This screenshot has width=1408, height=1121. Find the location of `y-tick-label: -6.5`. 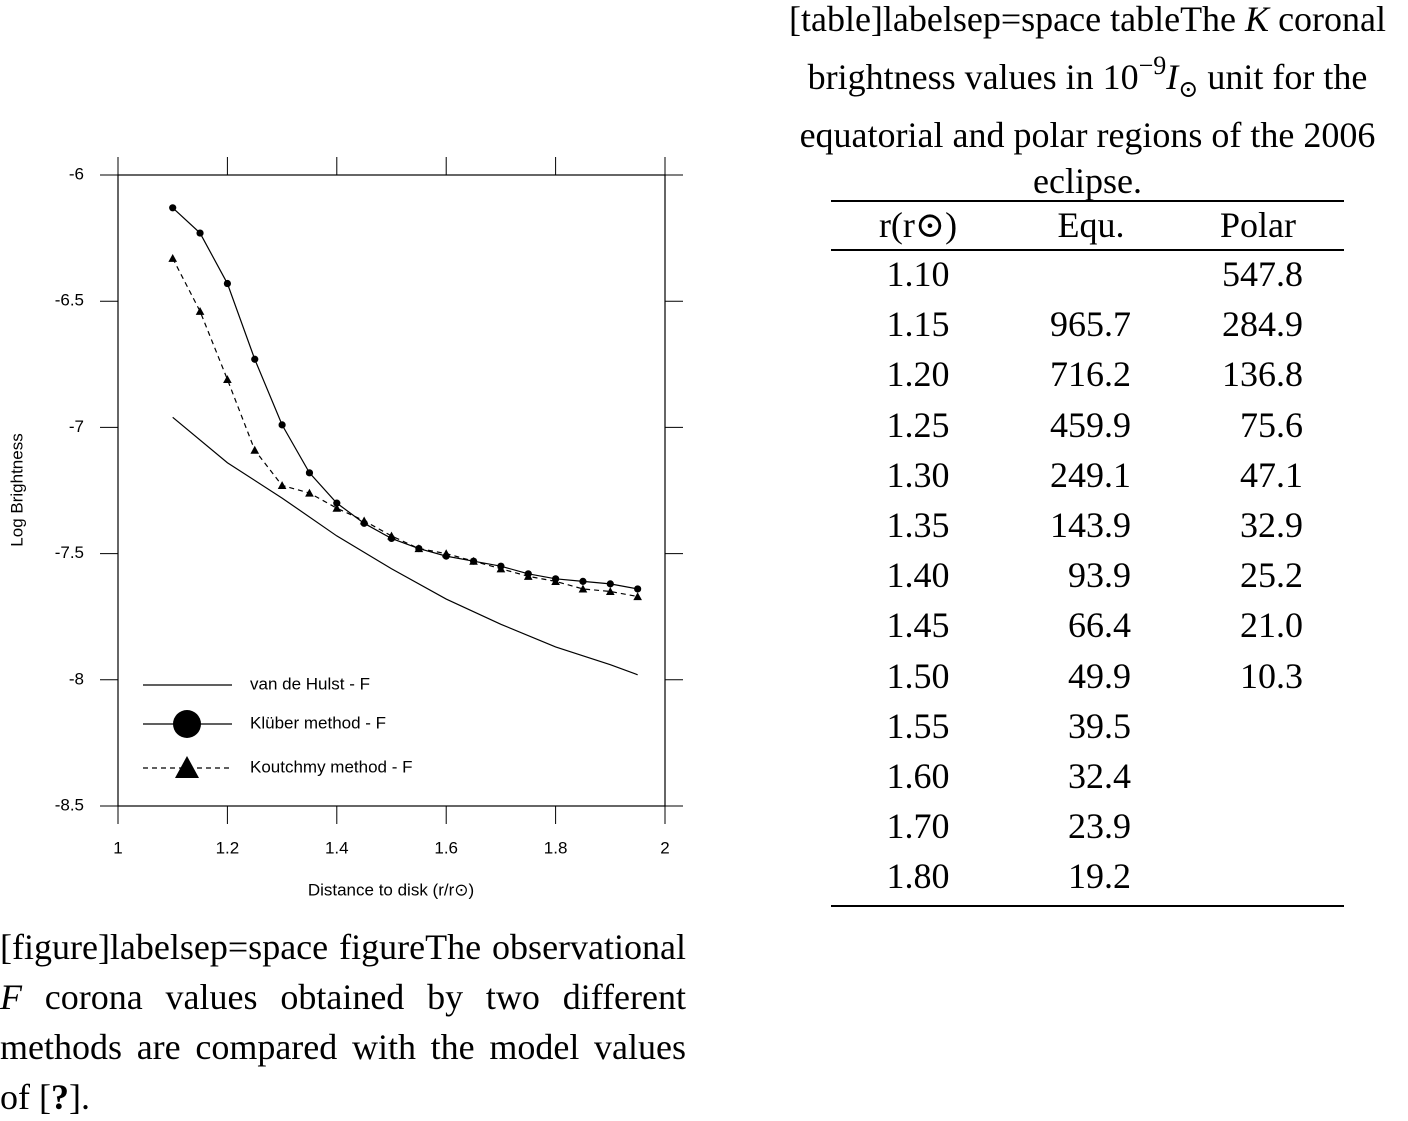

y-tick-label: -6.5 is located at coordinates (69, 300).